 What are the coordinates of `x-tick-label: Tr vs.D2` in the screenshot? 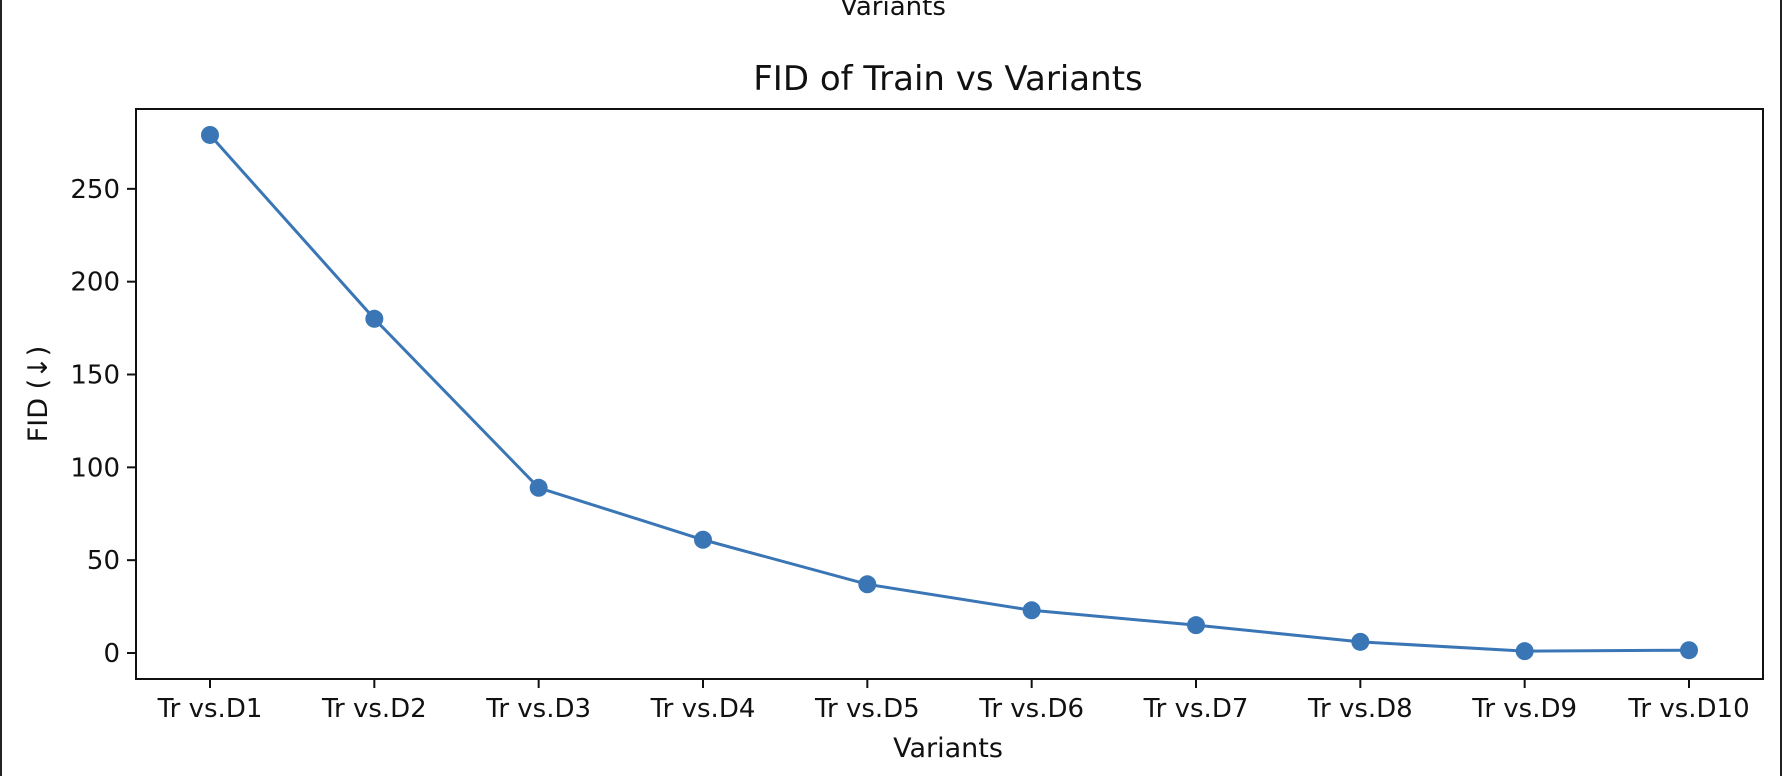 It's located at (374, 709).